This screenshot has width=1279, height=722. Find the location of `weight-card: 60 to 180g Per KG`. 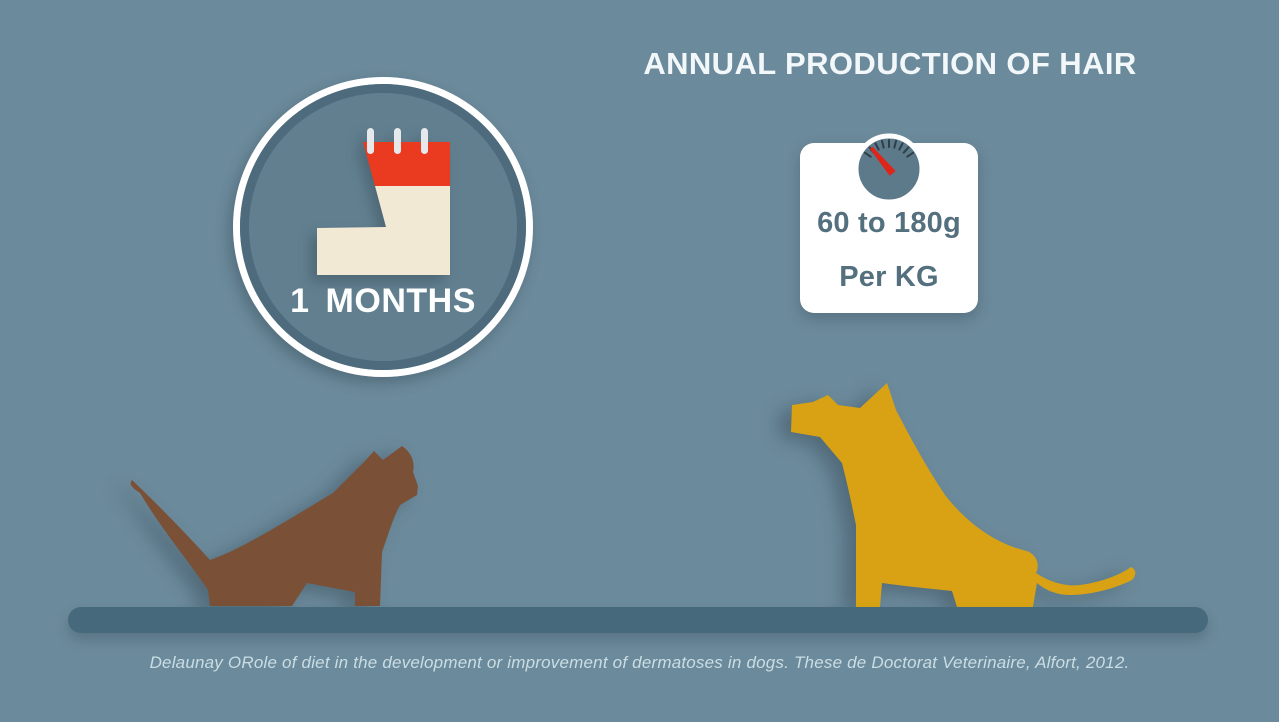

weight-card: 60 to 180g Per KG is located at coordinates (889, 223).